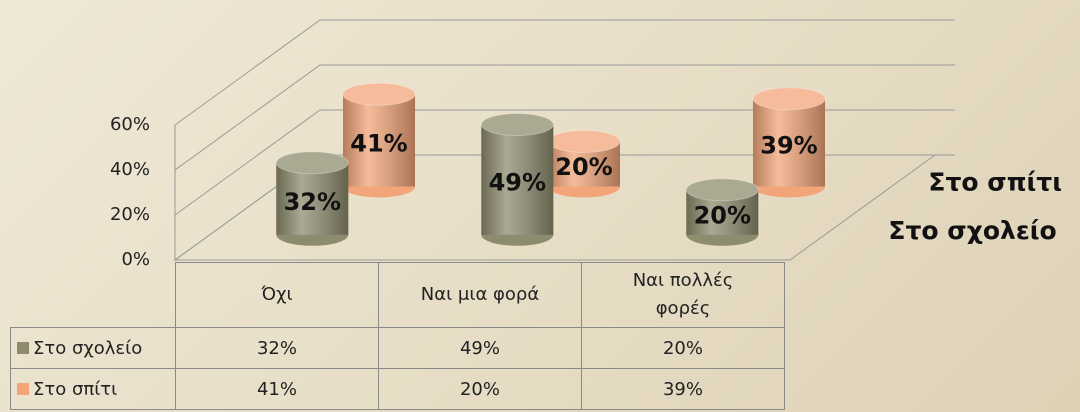 The image size is (1080, 412). I want to click on leg: Στο σπίτι, so click(93, 389).